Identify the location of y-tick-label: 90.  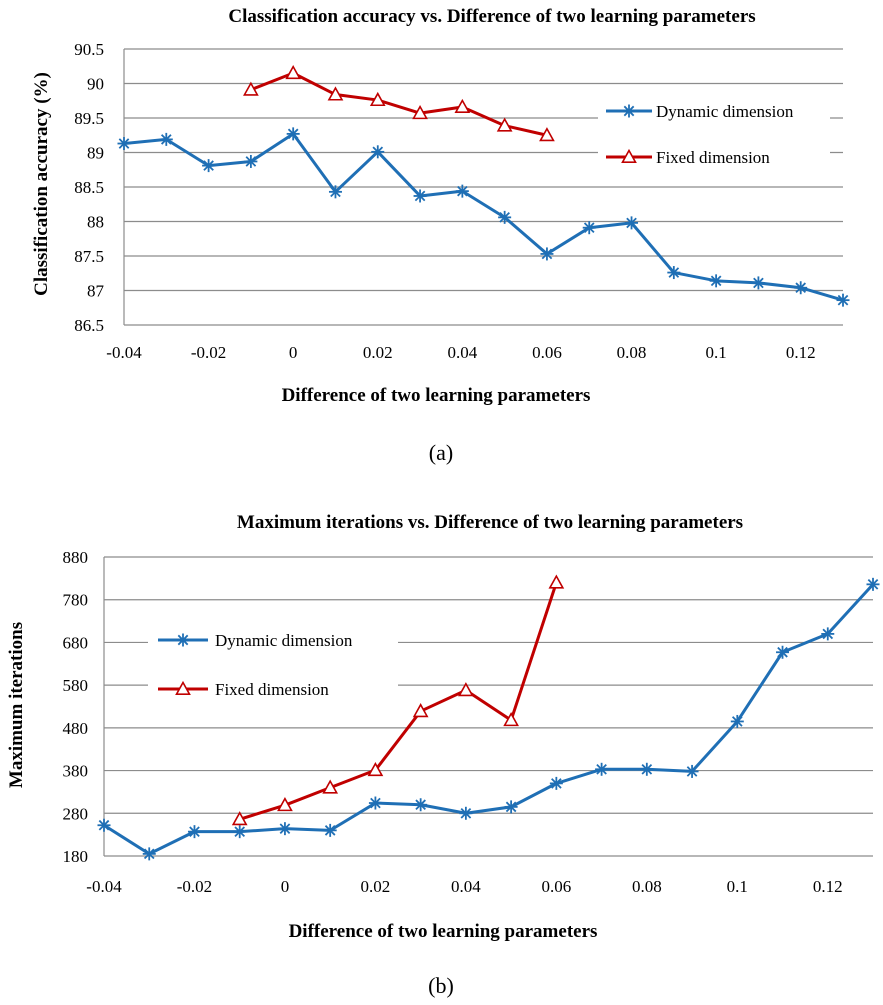
(95, 84).